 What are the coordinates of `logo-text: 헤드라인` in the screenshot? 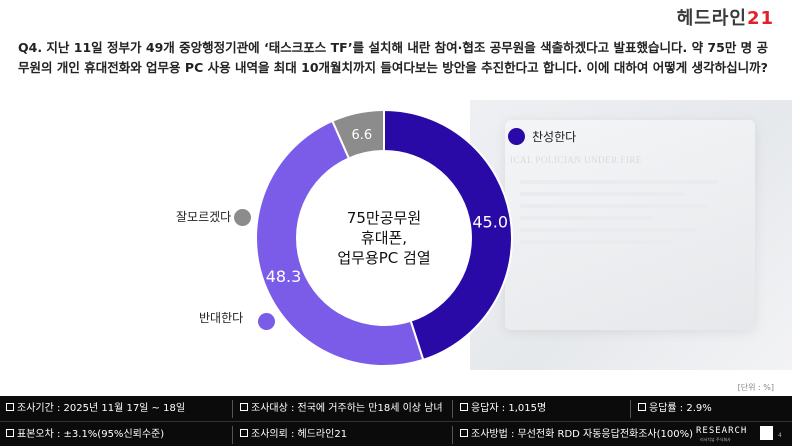 It's located at (711, 18).